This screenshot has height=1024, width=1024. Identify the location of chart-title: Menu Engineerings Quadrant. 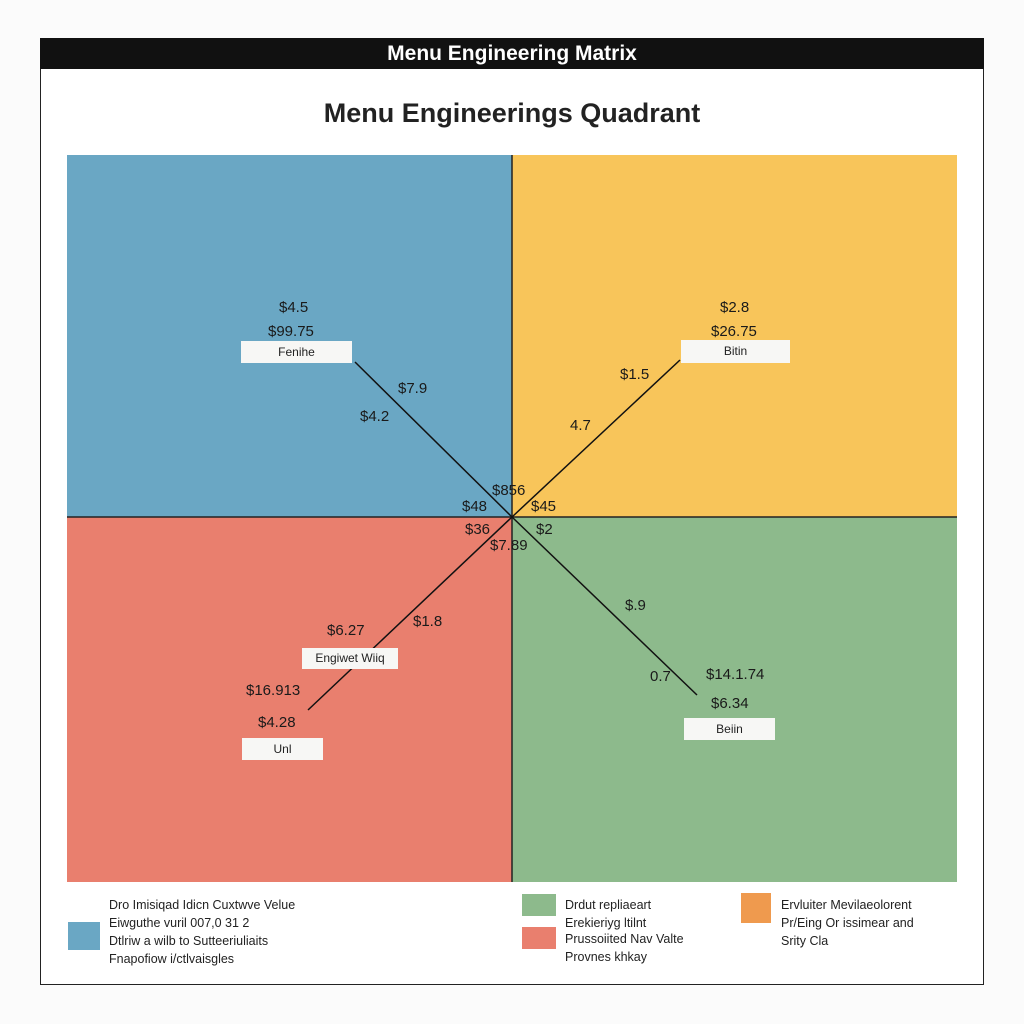
(512, 113).